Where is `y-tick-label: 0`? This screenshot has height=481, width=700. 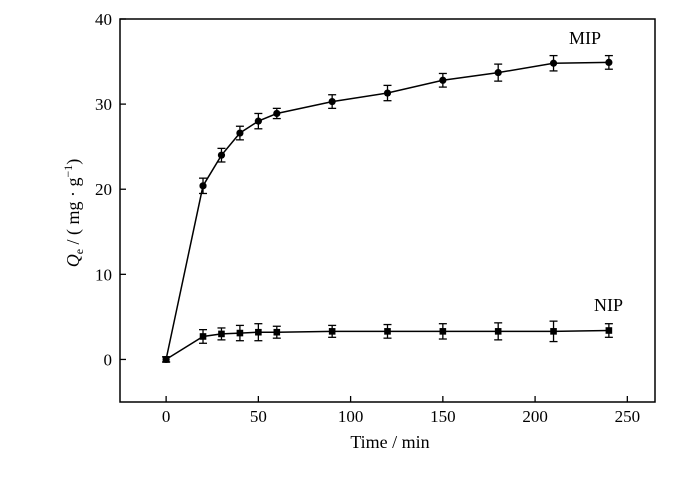
y-tick-label: 0 is located at coordinates (108, 359).